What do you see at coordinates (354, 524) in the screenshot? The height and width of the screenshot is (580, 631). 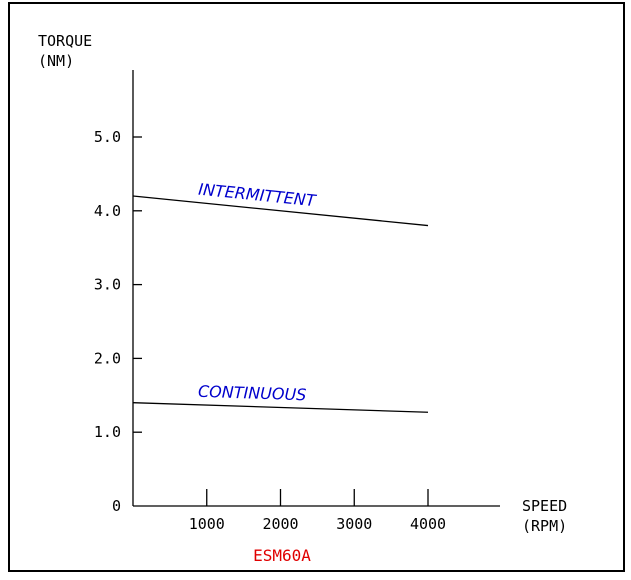 I see `x-tick-label: 3000` at bounding box center [354, 524].